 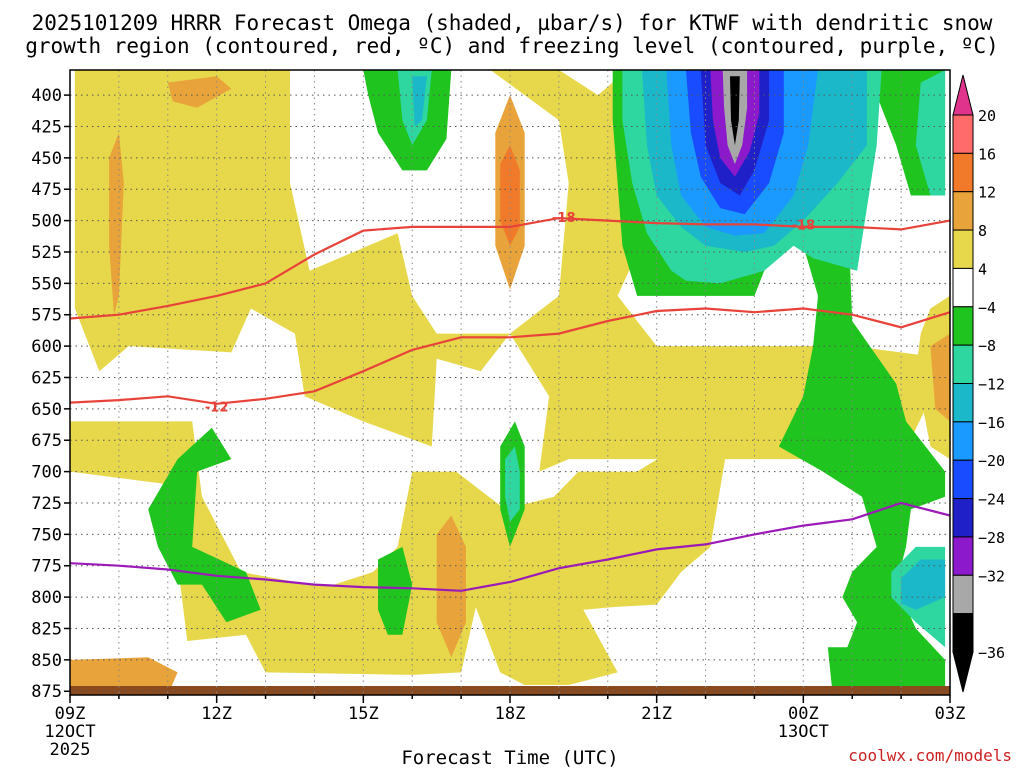 I want to click on colorbar-label-8: −16, so click(x=991, y=423).